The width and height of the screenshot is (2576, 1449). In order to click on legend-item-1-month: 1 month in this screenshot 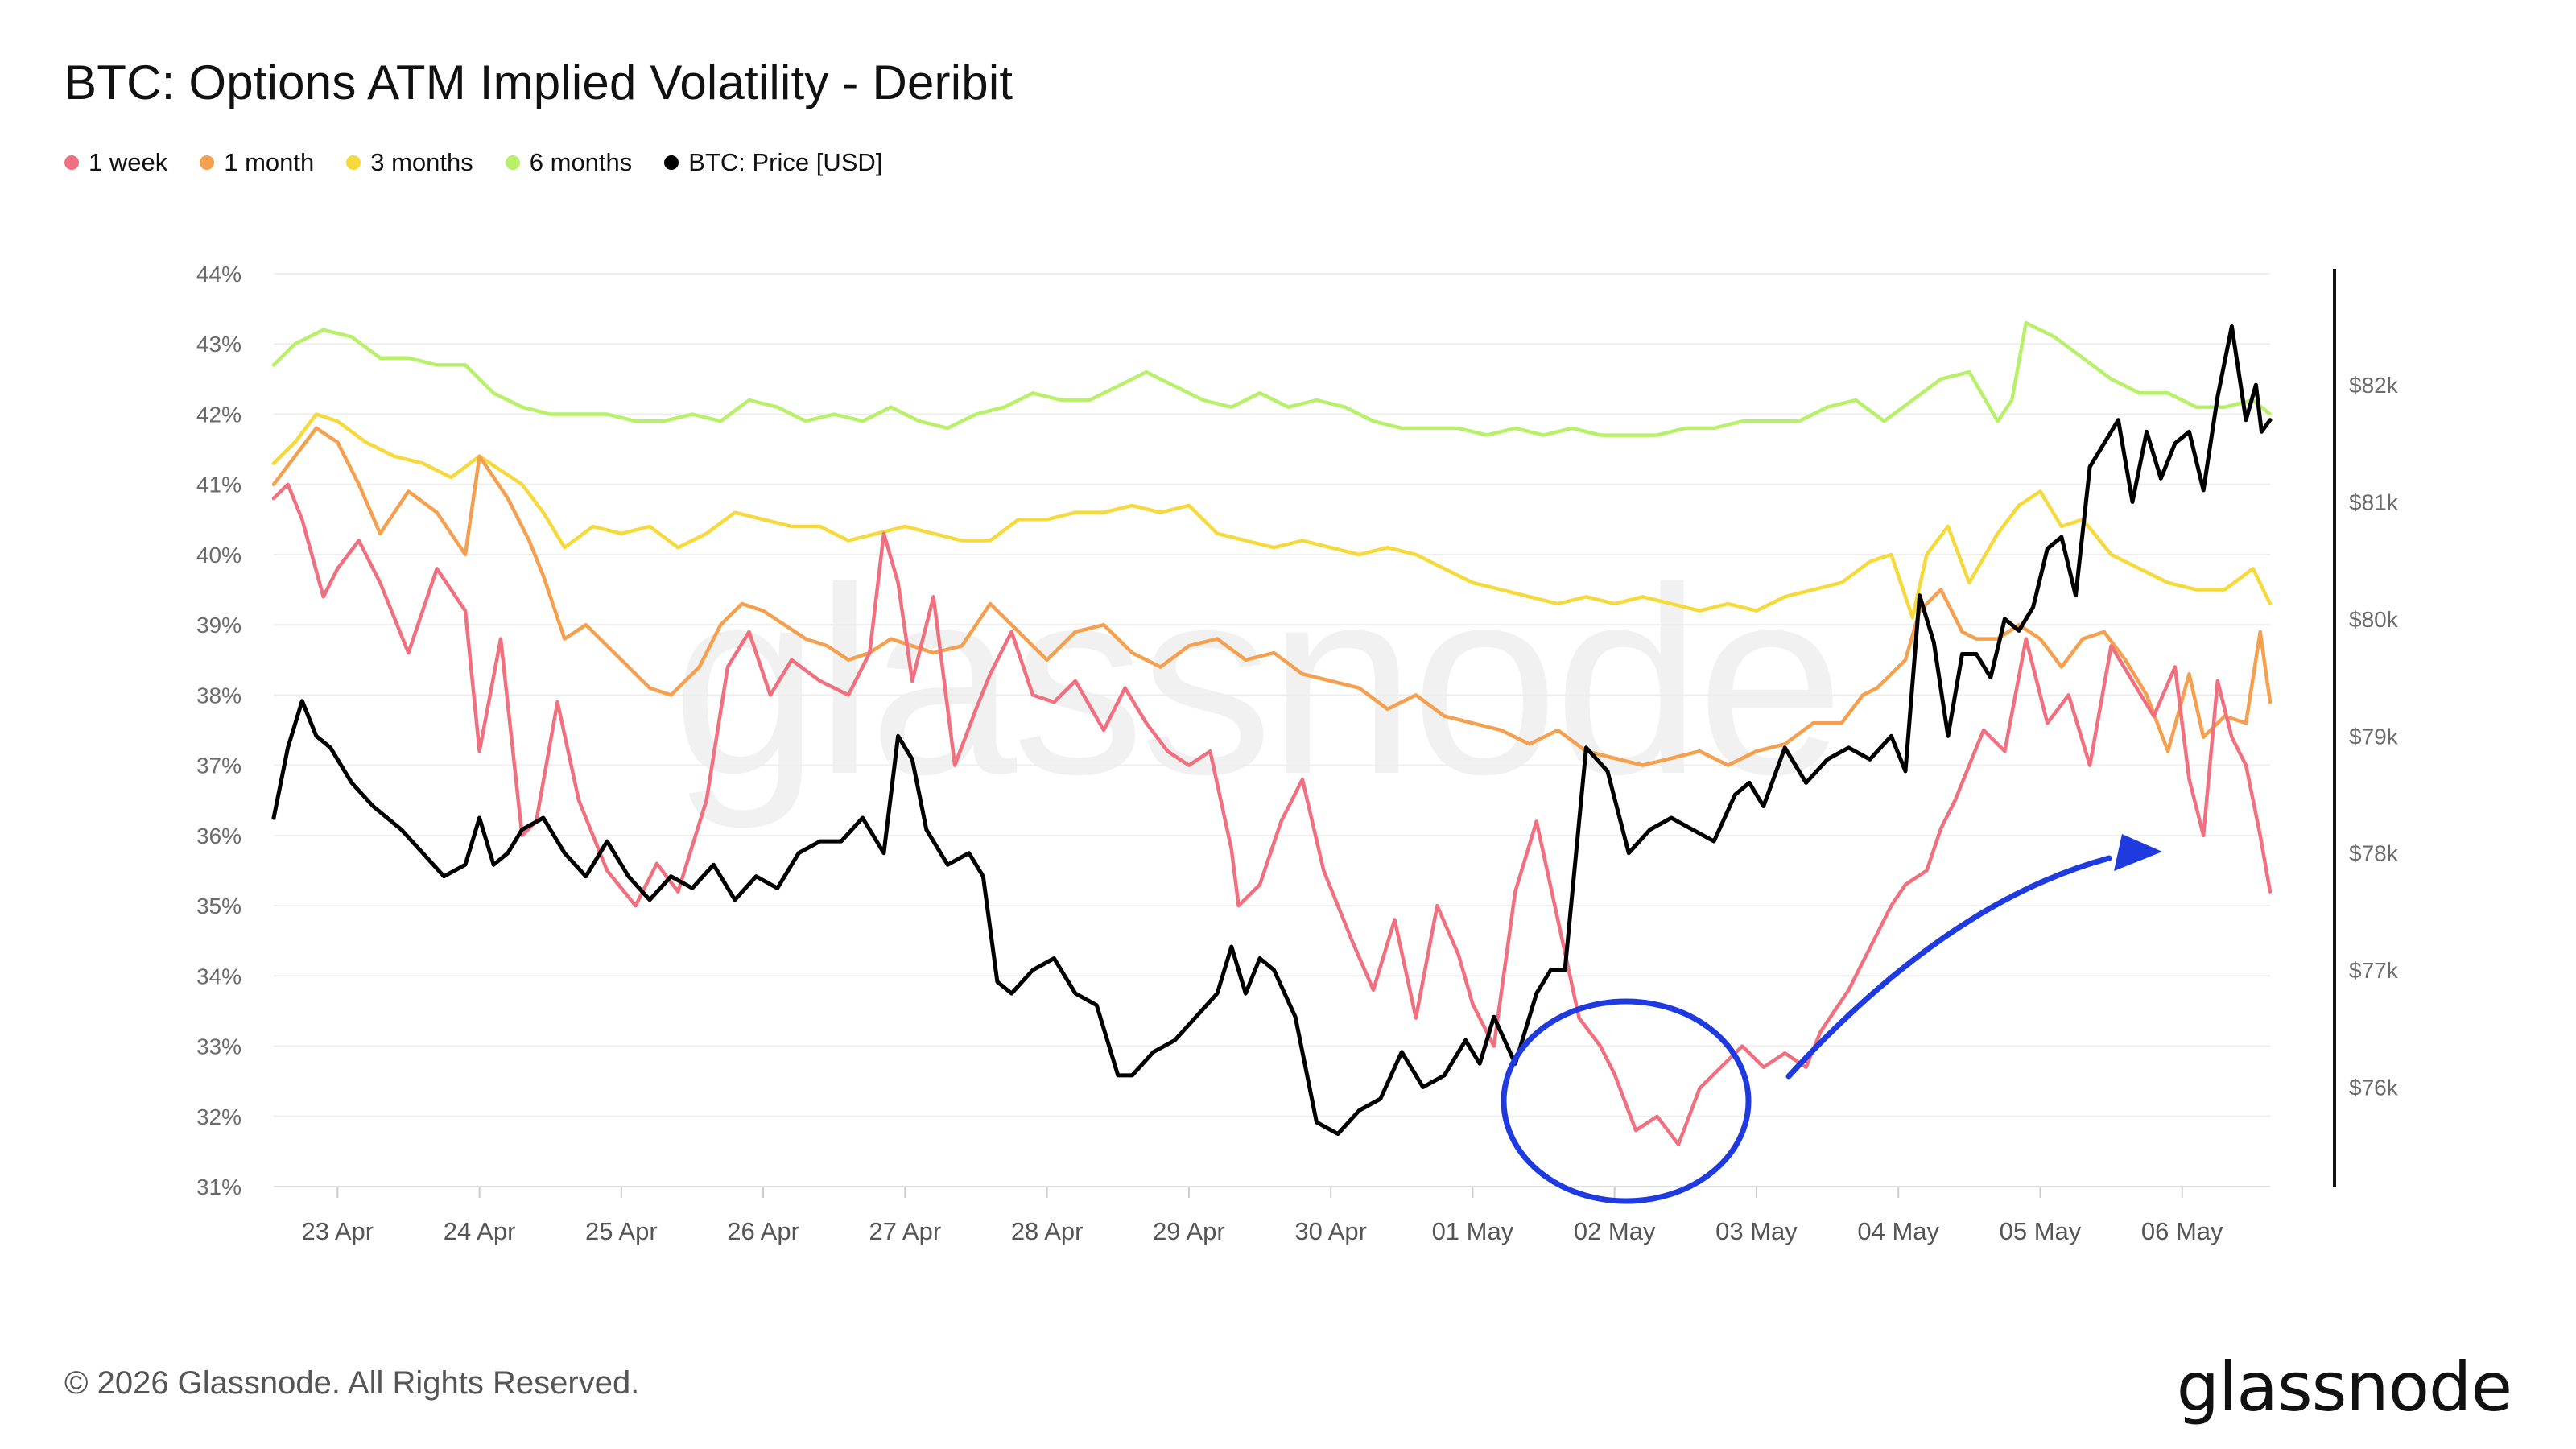, I will do `click(257, 162)`.